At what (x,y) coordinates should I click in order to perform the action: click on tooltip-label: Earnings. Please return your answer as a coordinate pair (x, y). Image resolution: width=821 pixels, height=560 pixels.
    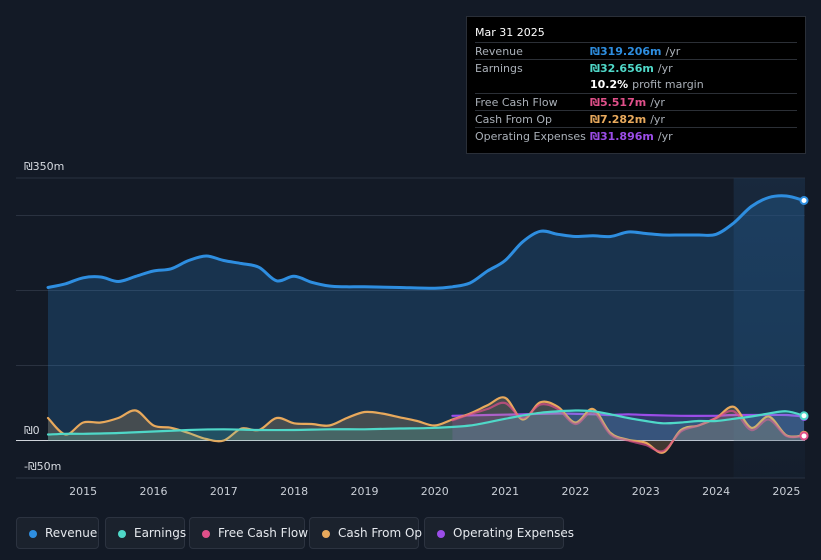
    Looking at the image, I should click on (499, 68).